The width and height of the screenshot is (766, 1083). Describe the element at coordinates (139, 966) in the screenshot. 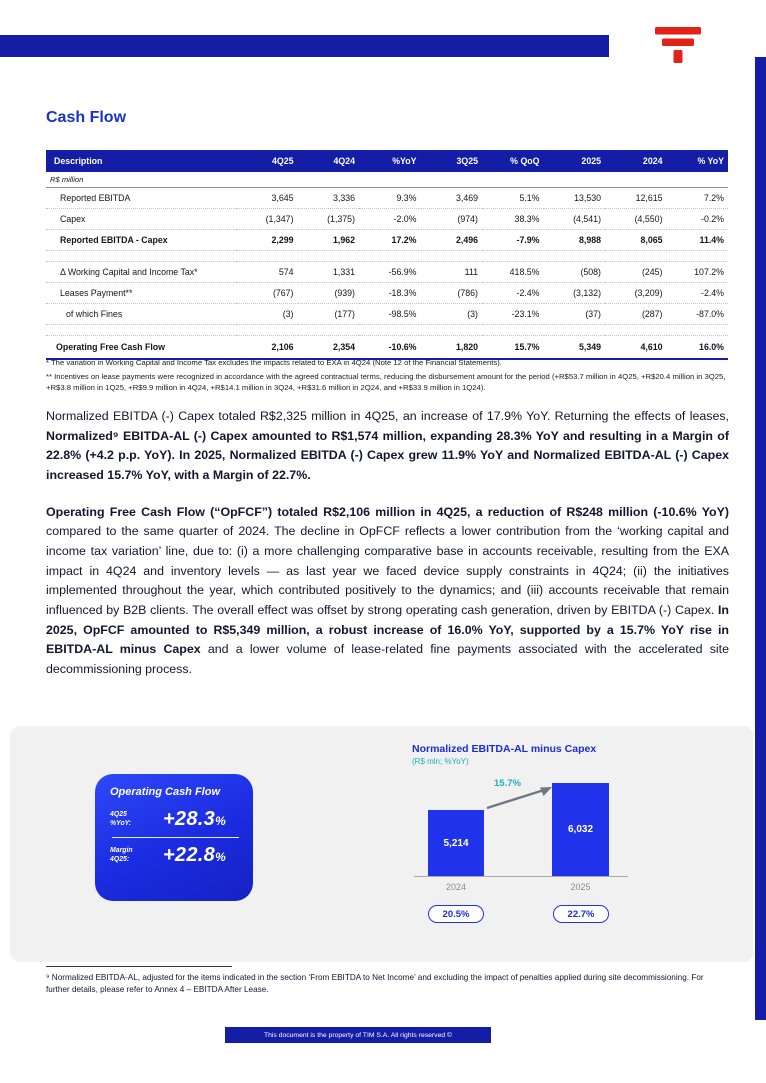

I see `footnote-divider` at that location.